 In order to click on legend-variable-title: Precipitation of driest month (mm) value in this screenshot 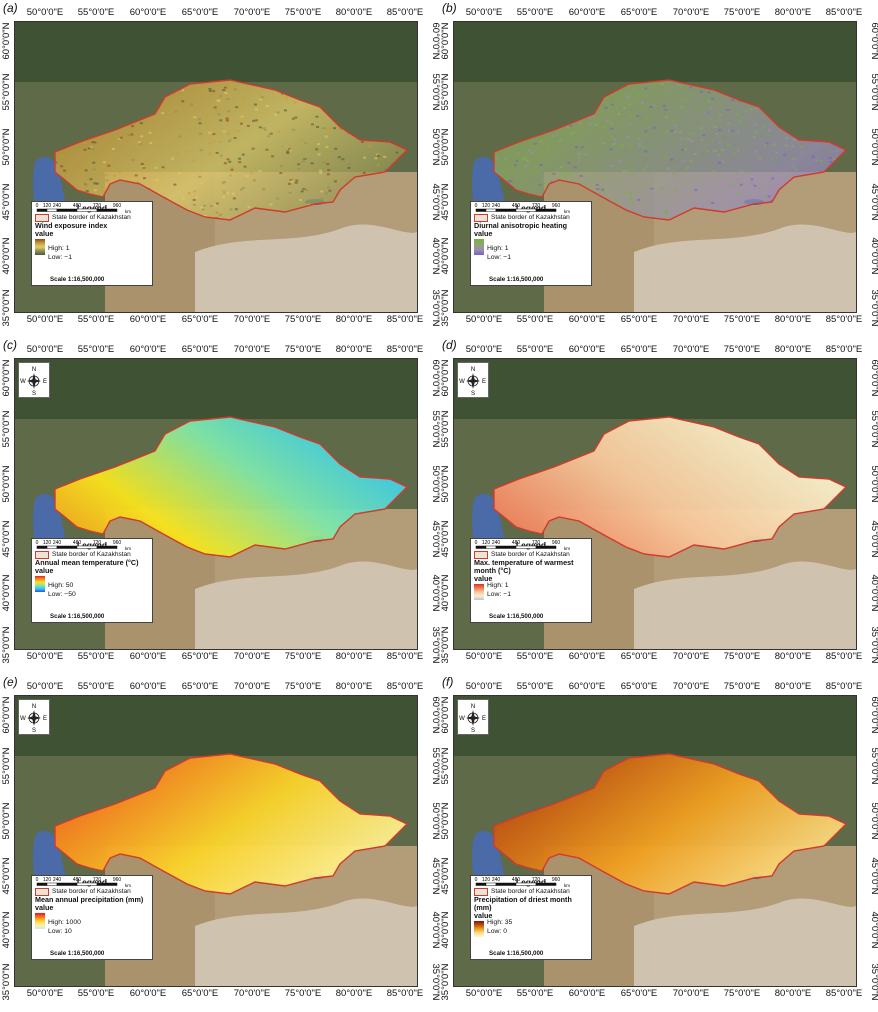, I will do `click(523, 907)`.